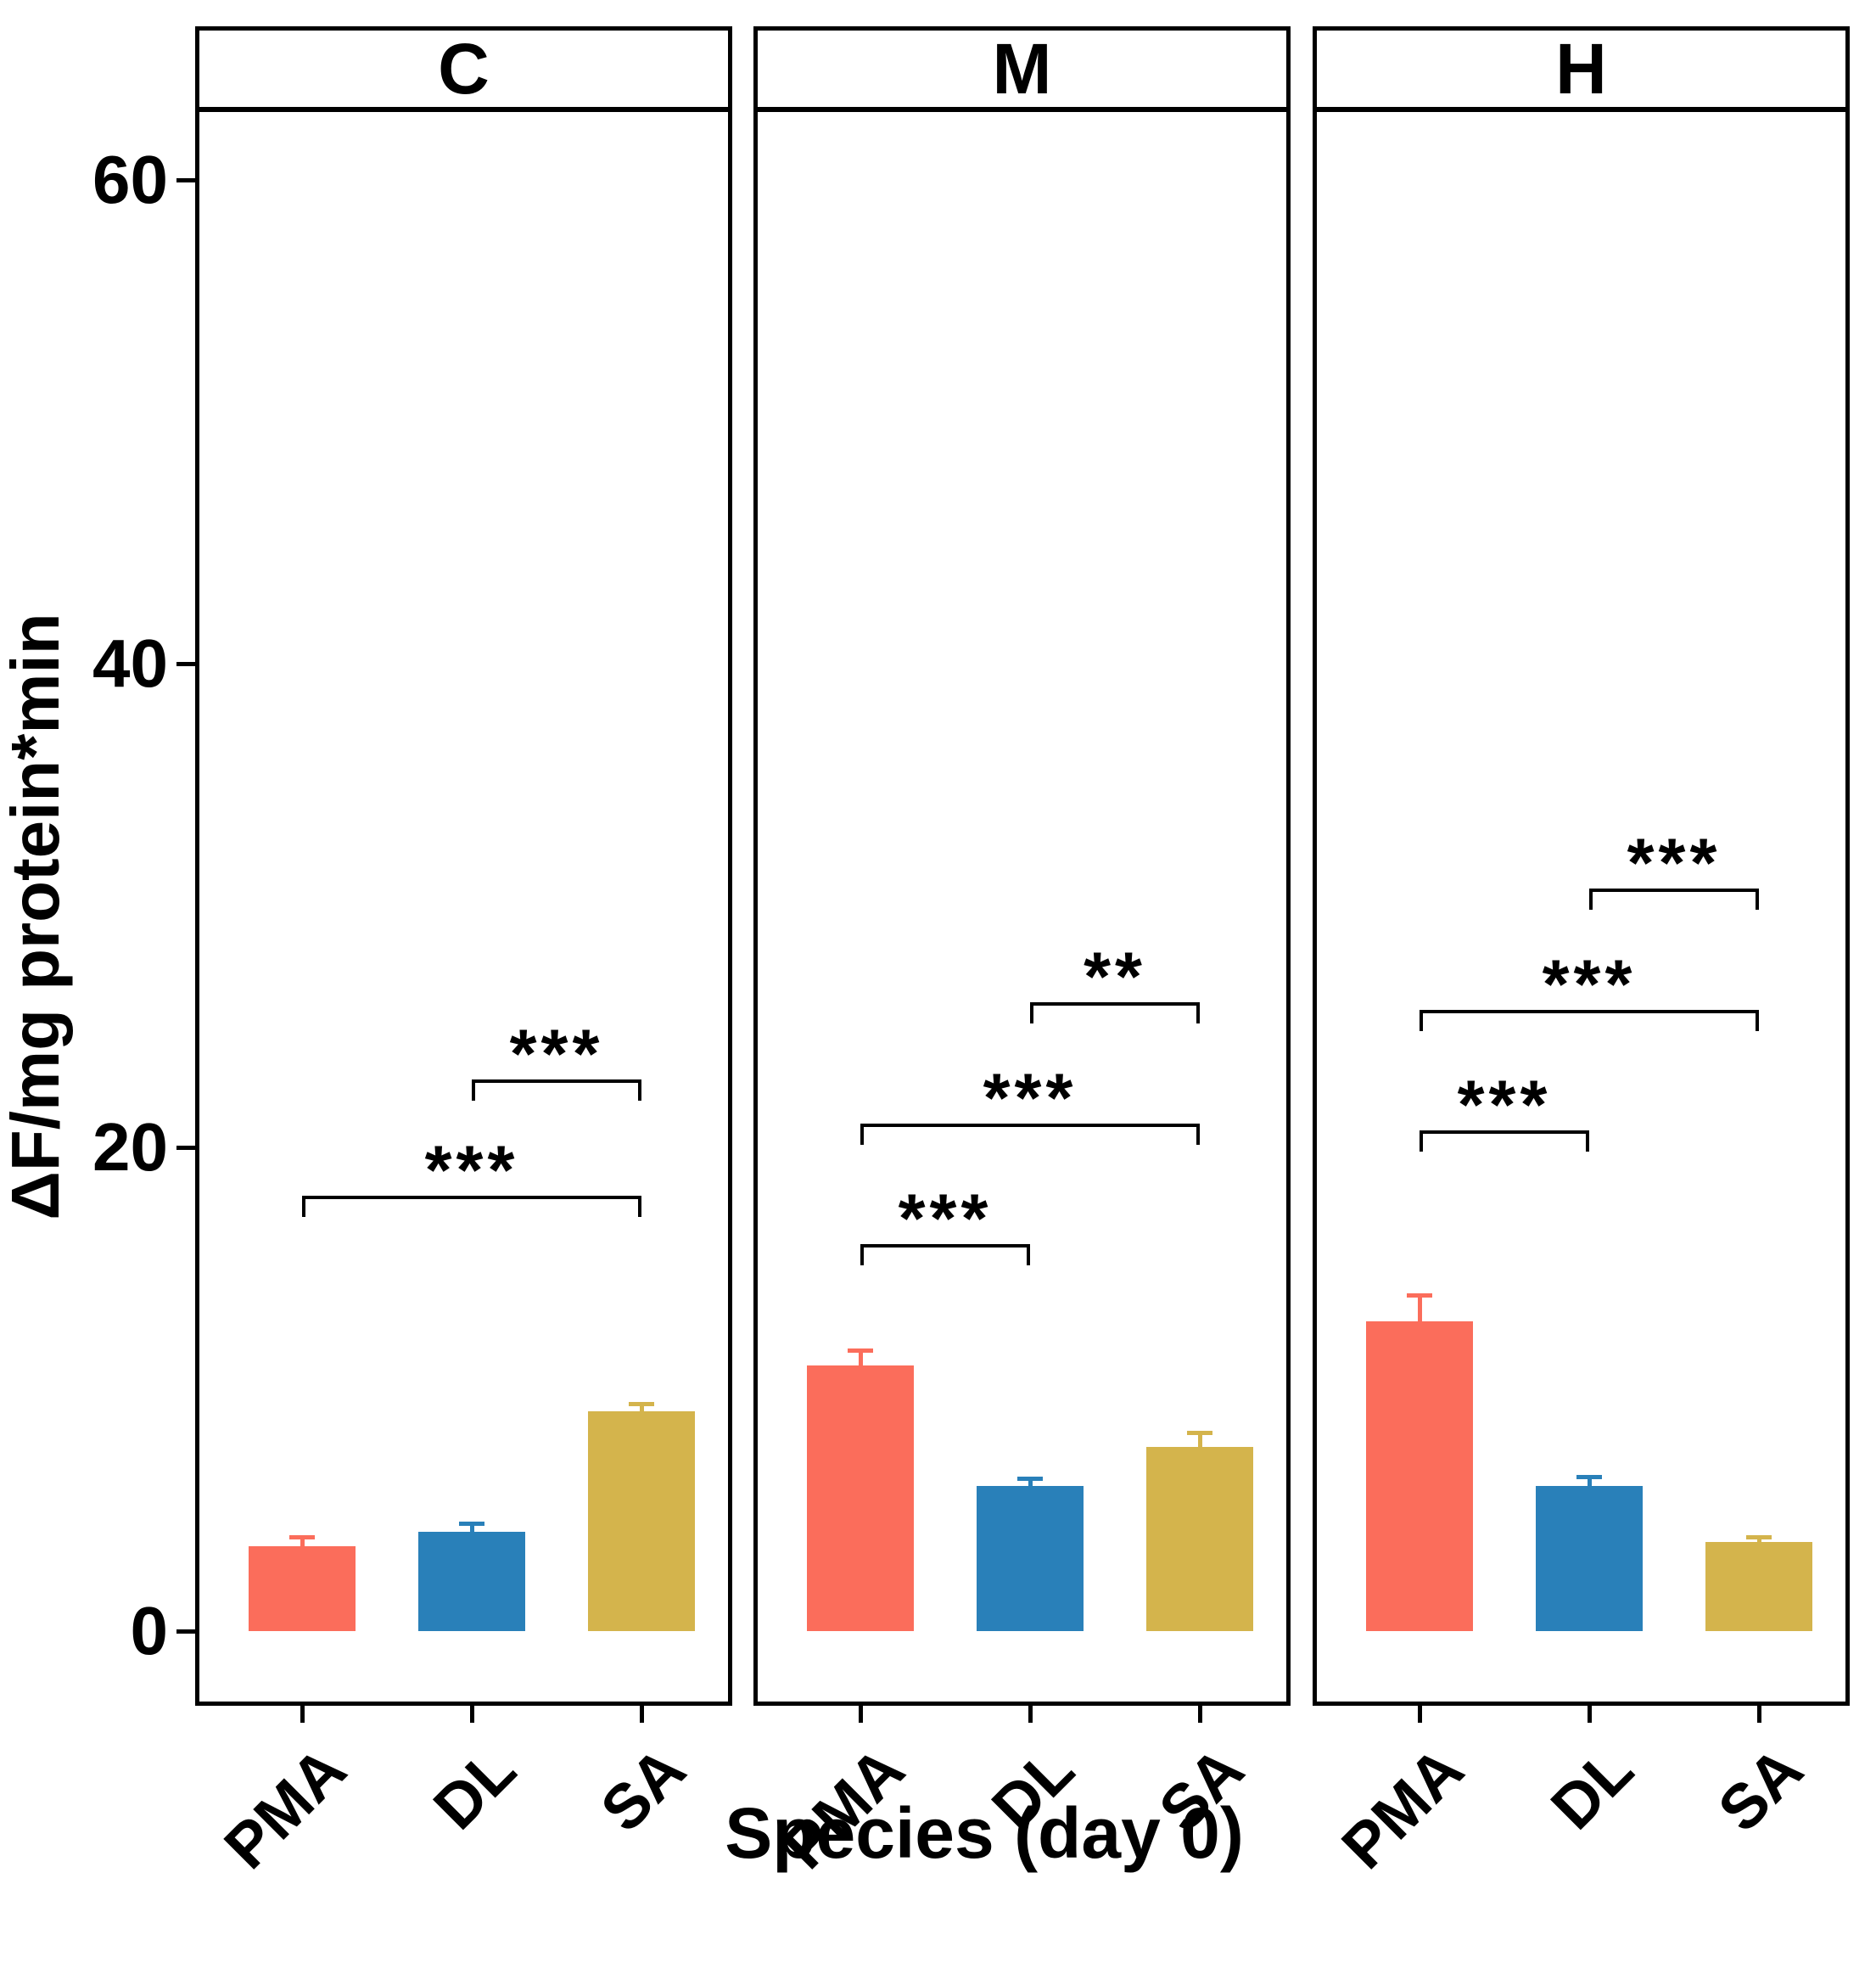 The height and width of the screenshot is (1968, 1876). Describe the element at coordinates (1674, 864) in the screenshot. I see `significance-label-H-2: ***` at that location.